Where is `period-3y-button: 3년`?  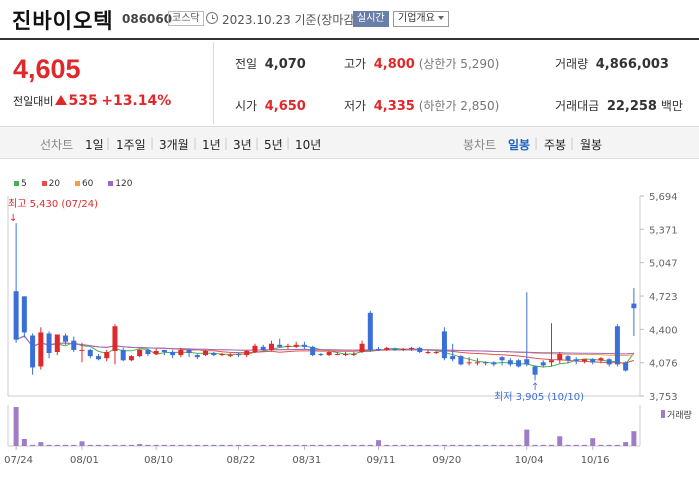 period-3y-button: 3년 is located at coordinates (242, 145).